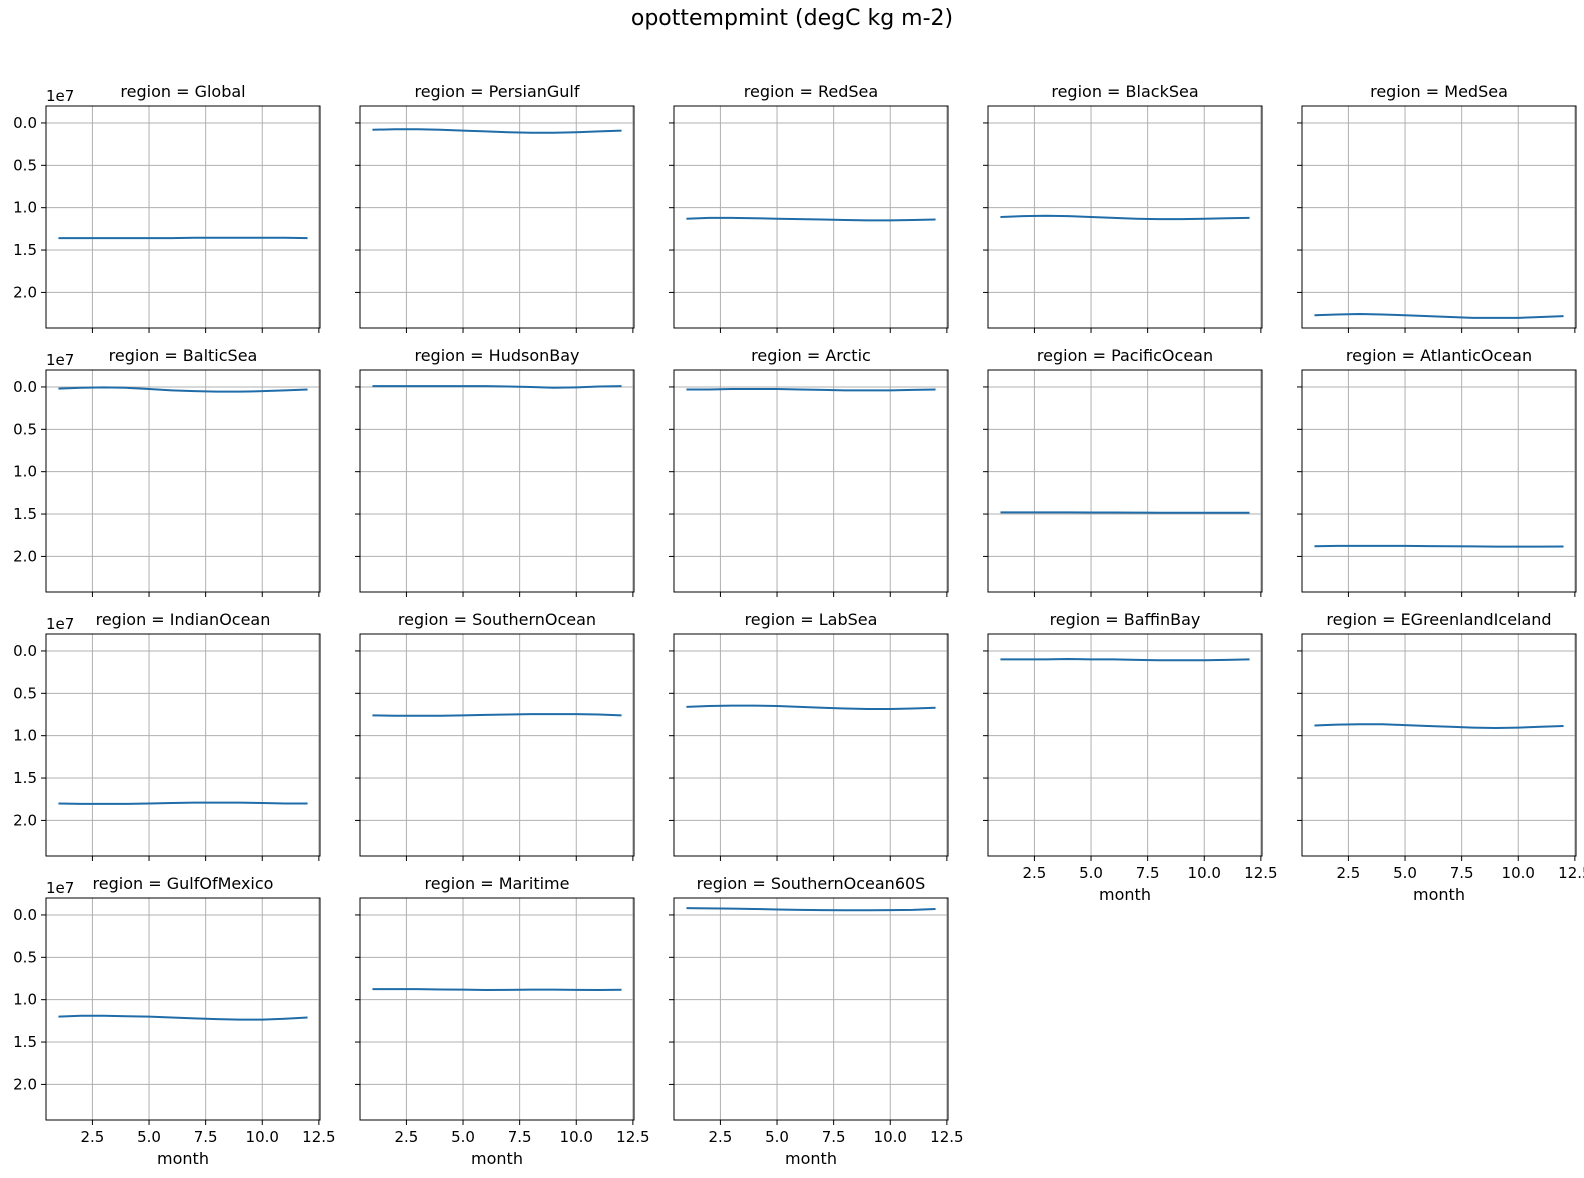 The width and height of the screenshot is (1584, 1178). I want to click on panel-title: region = BlackSea, so click(1124, 91).